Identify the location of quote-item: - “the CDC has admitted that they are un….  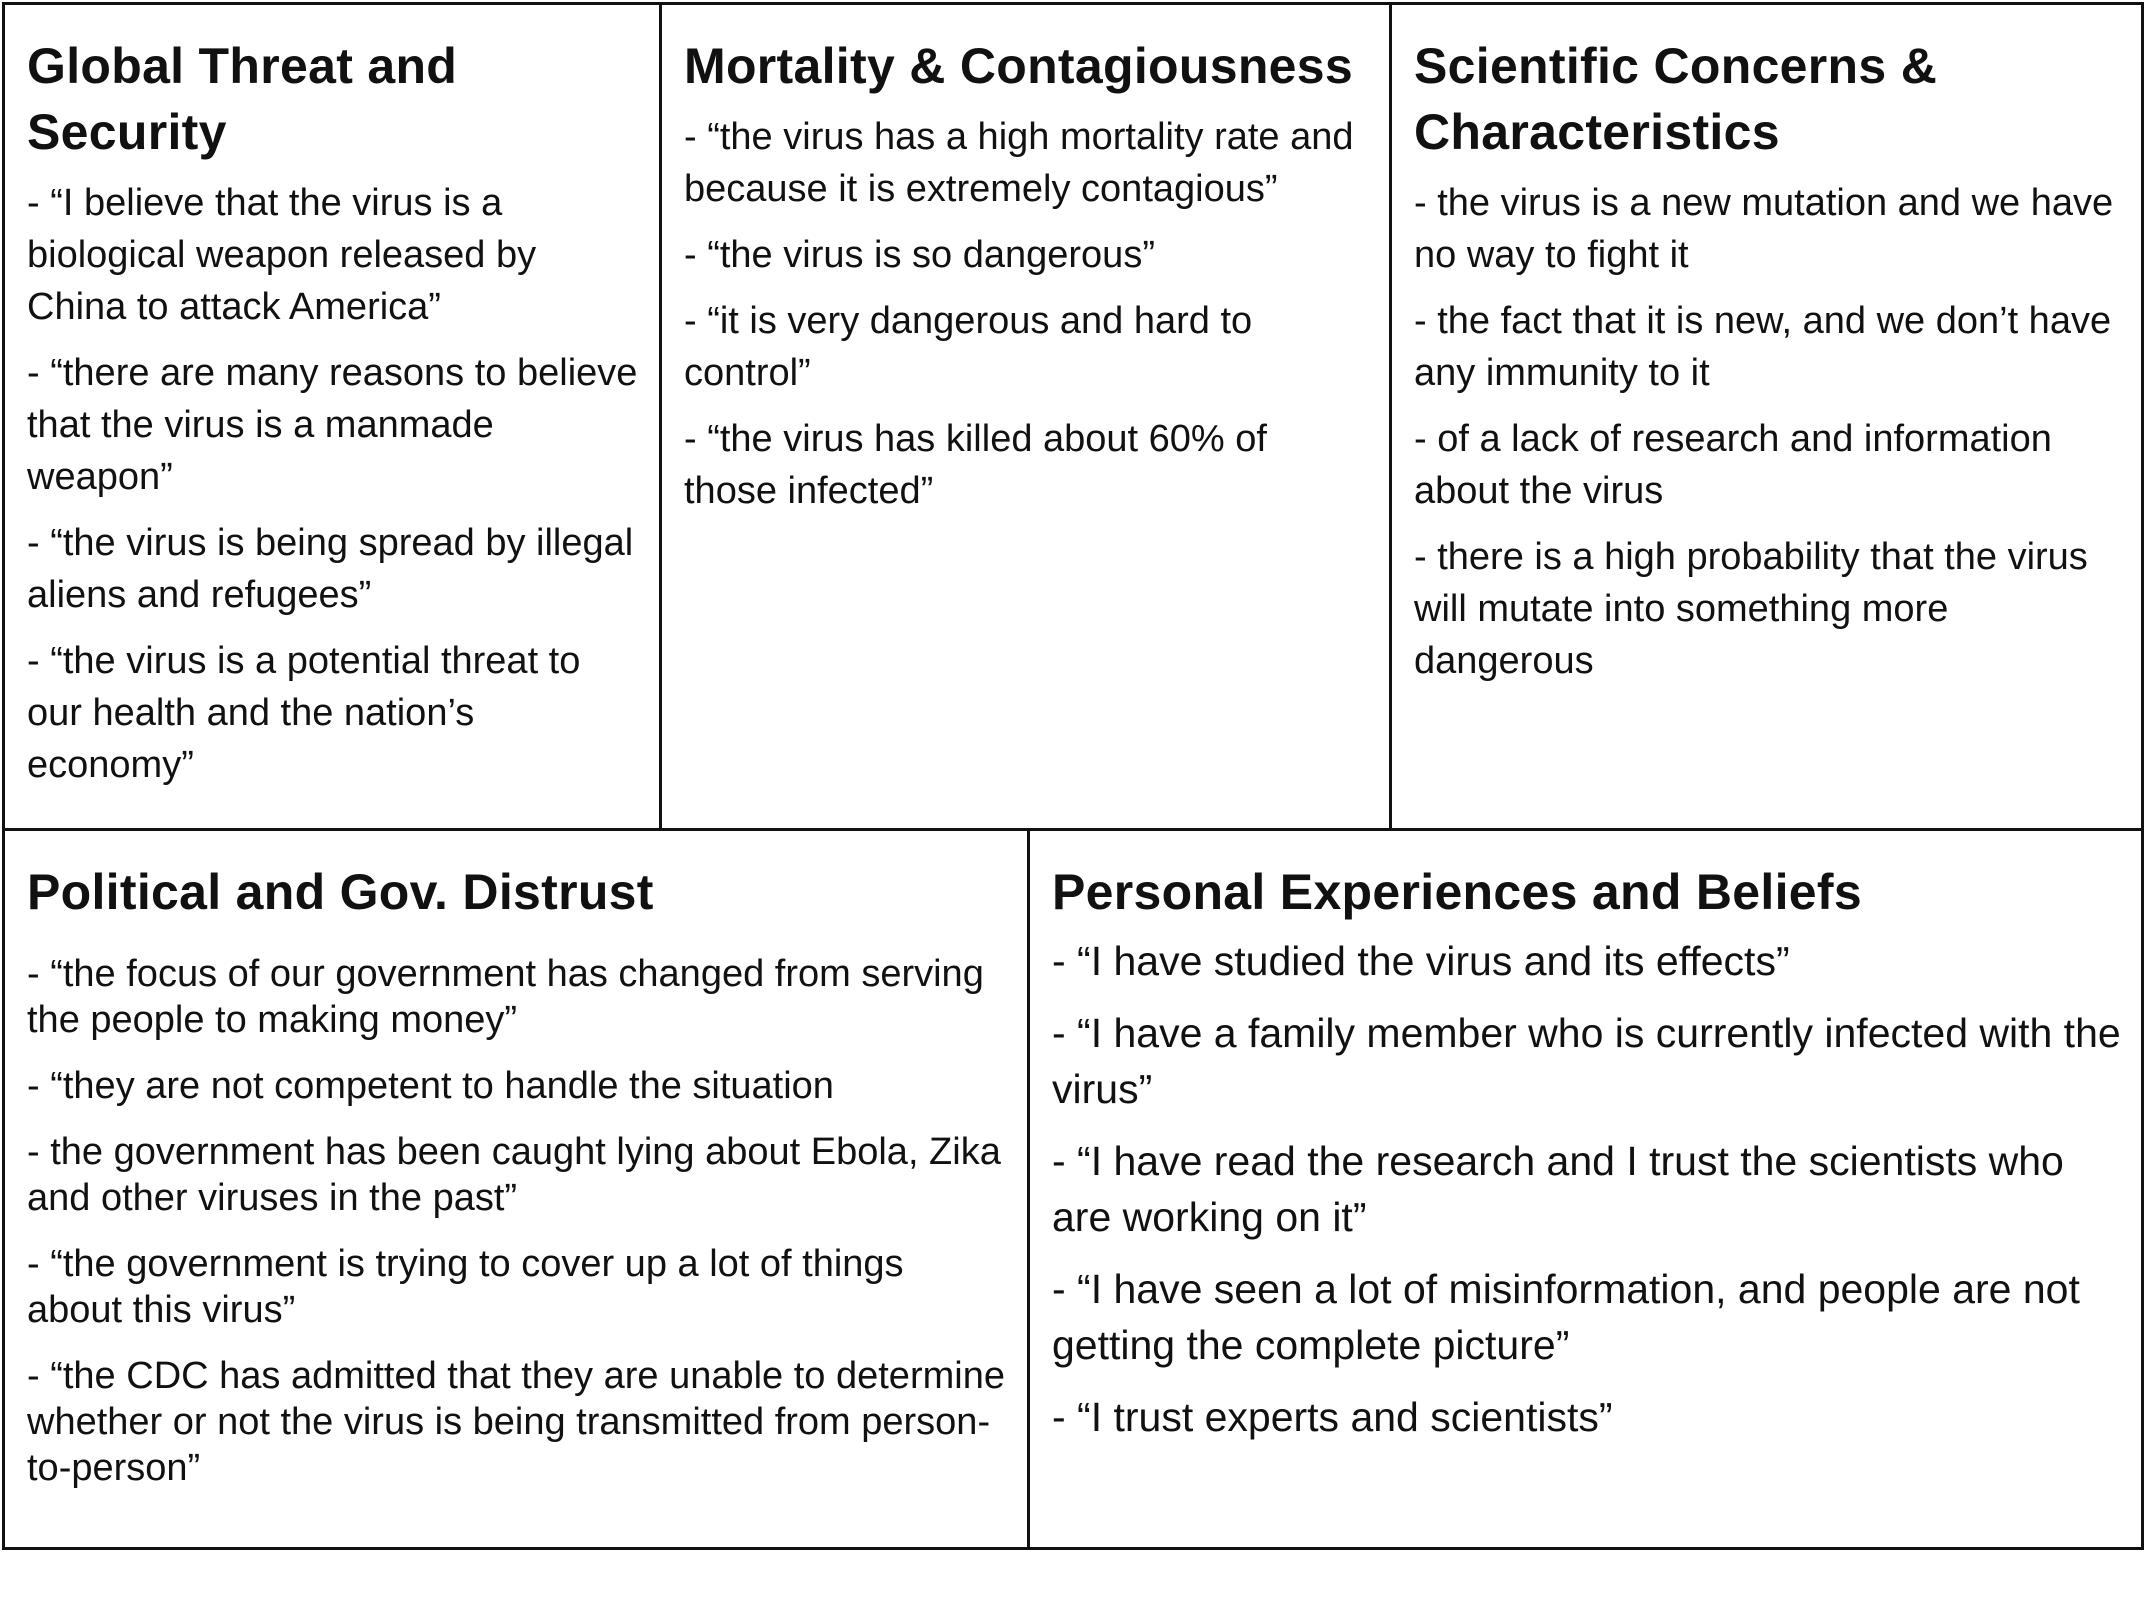
(516, 1422).